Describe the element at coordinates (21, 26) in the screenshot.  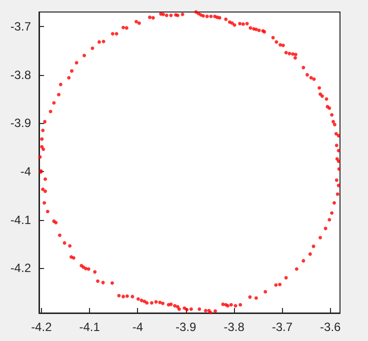
I see `y-tick-label: -3.7` at that location.